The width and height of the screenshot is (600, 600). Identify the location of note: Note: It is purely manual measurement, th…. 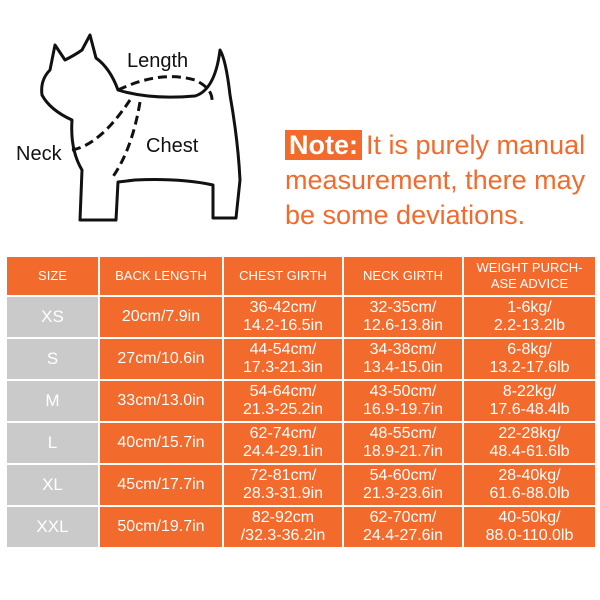
(441, 180).